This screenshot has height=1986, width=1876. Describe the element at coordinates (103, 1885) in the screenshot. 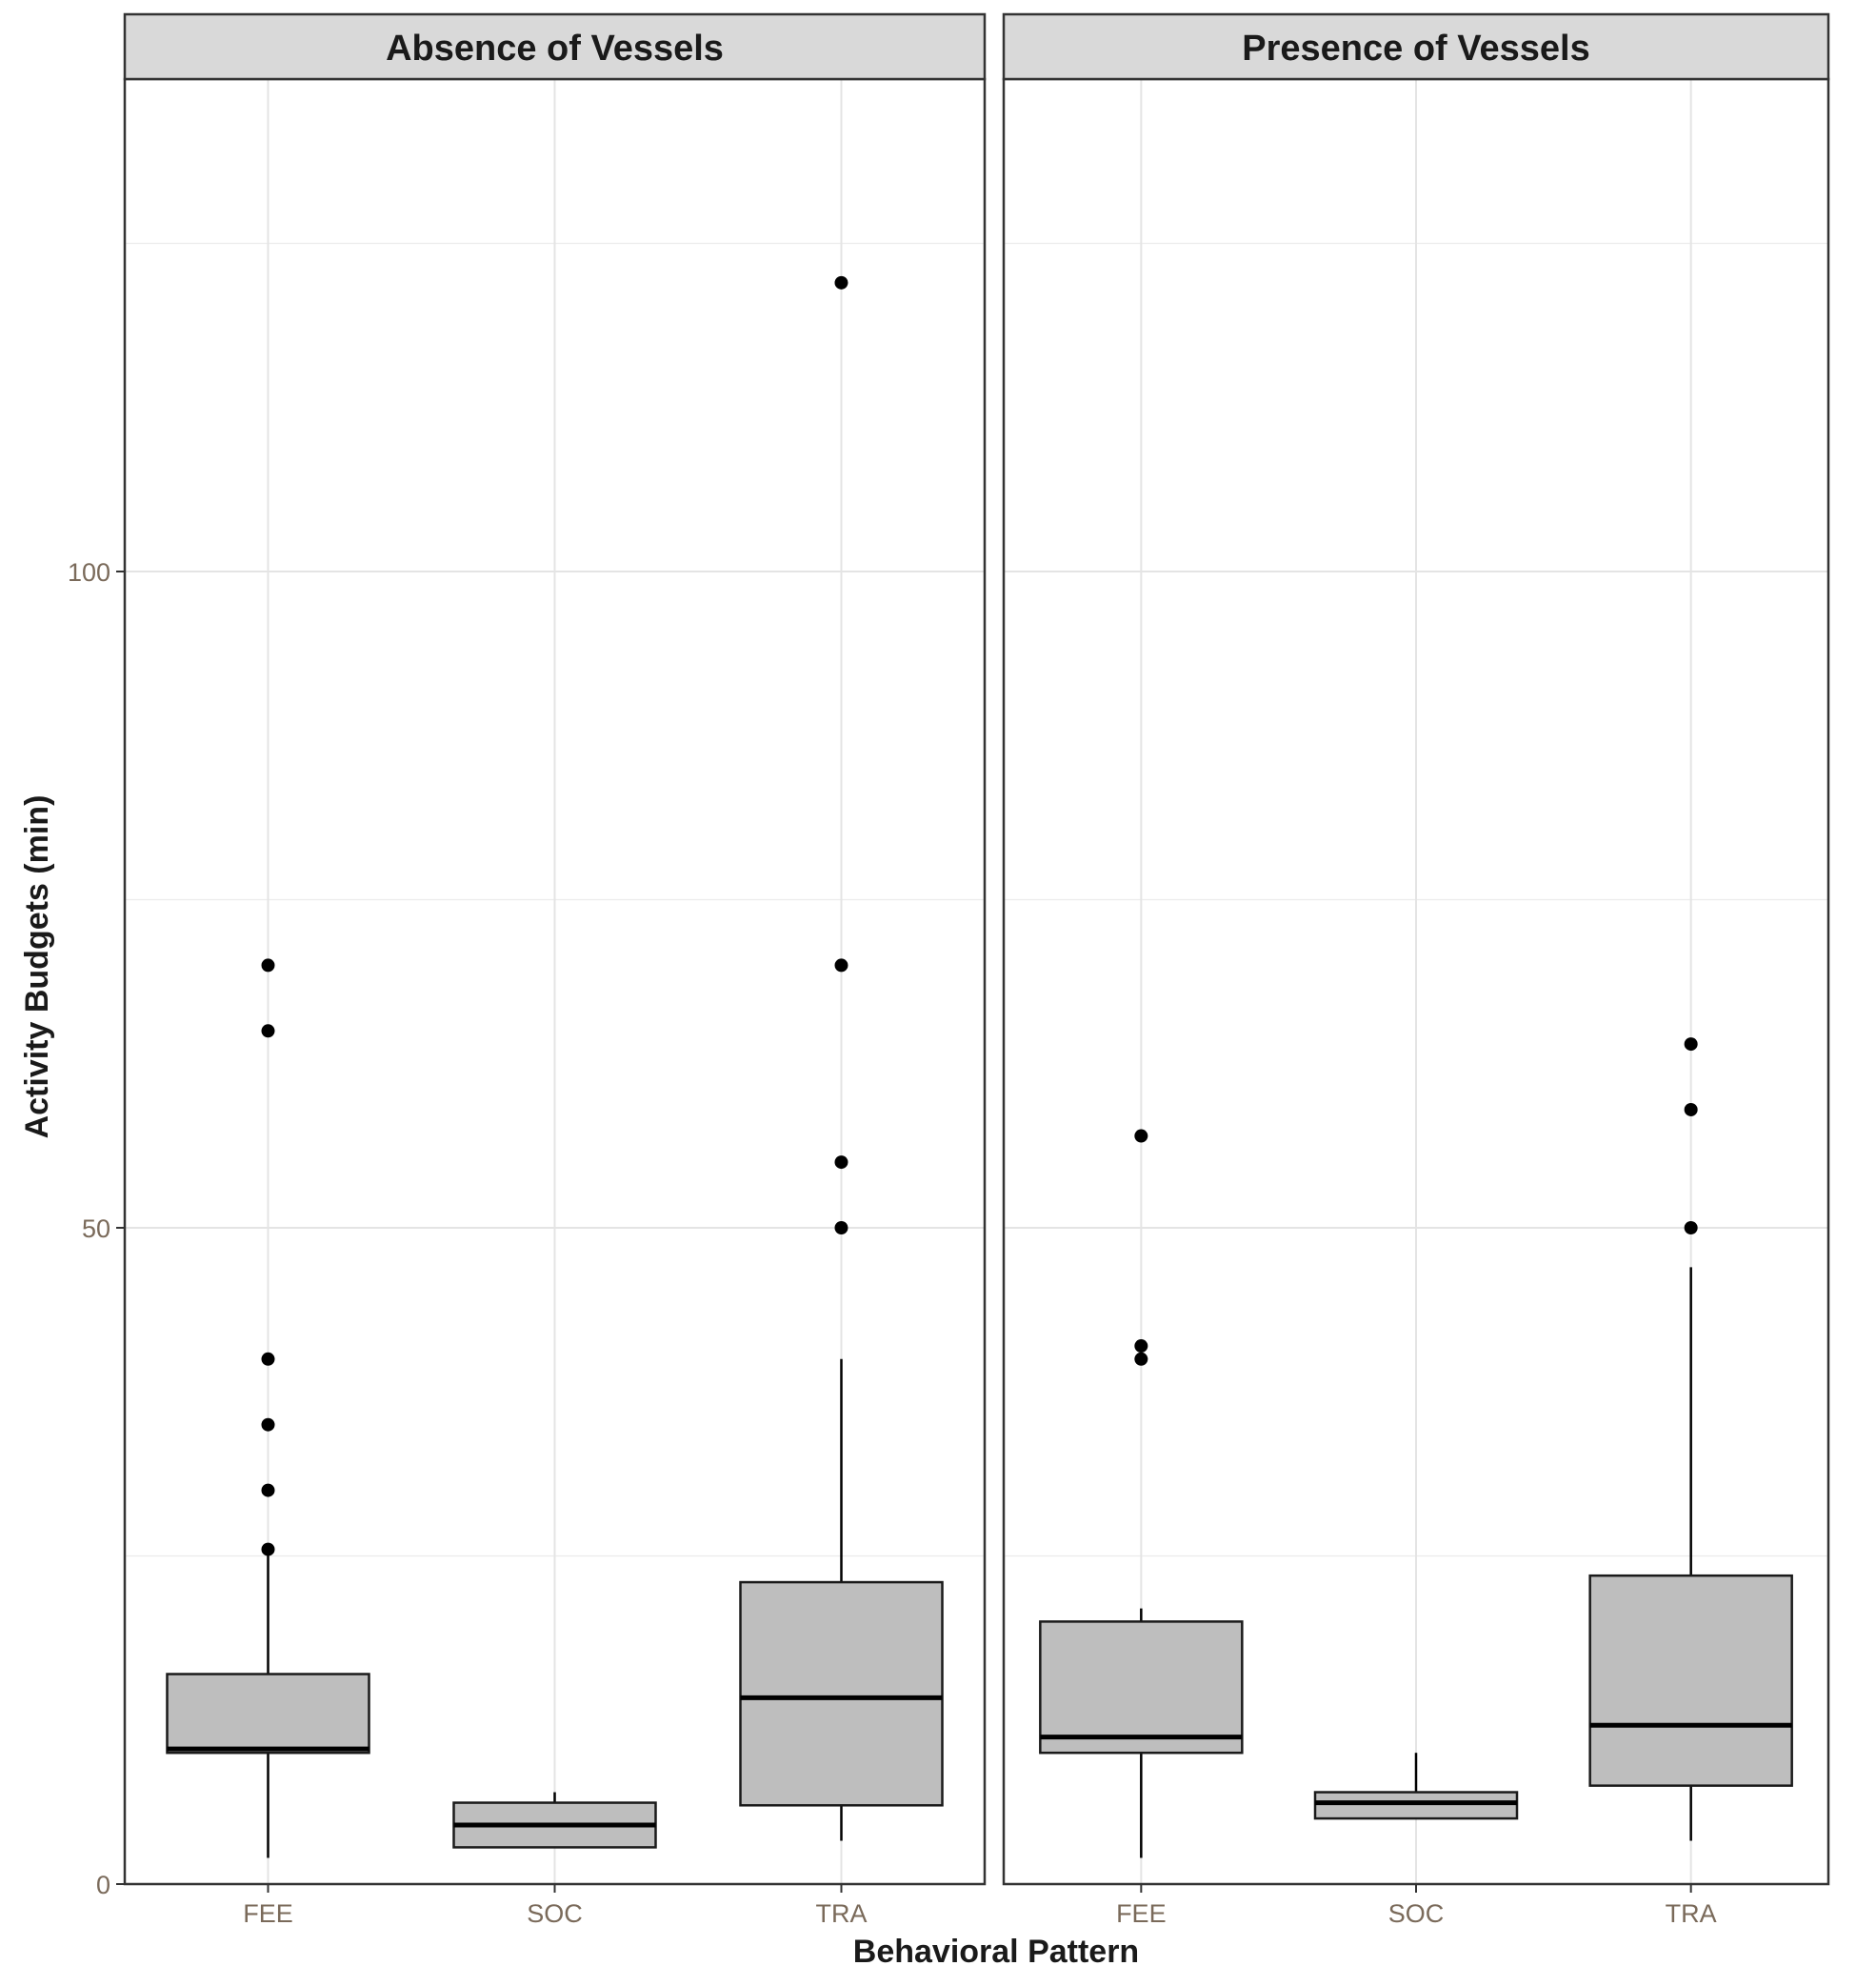

I see `y-tick-label: 0` at that location.